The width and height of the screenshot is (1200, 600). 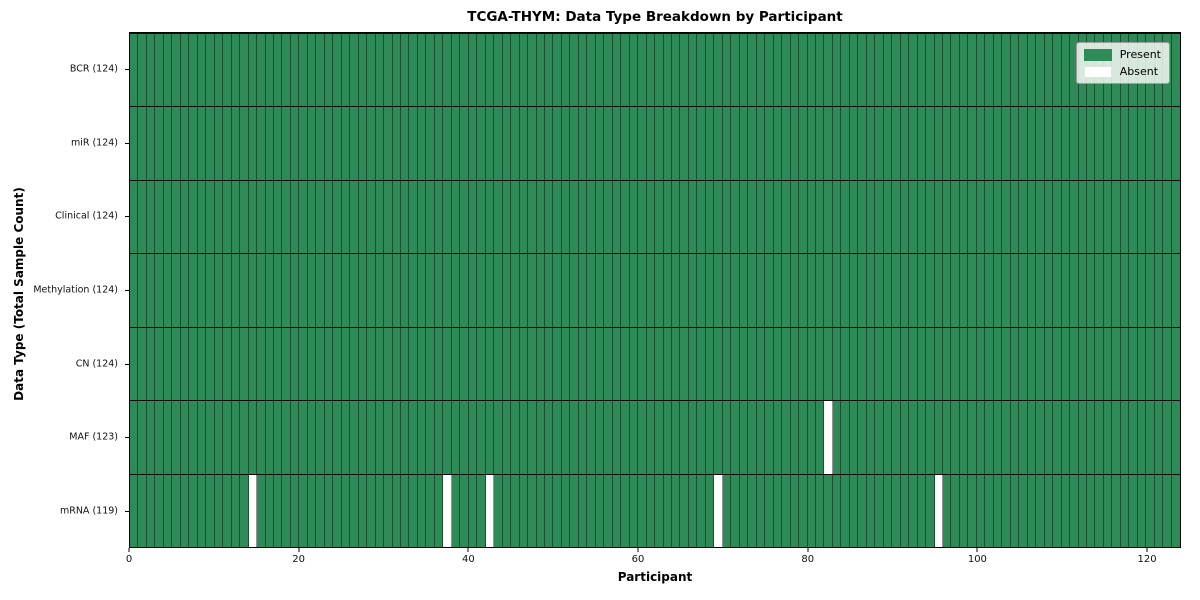 What do you see at coordinates (1122, 71) in the screenshot?
I see `legend-entry-absent: Absent` at bounding box center [1122, 71].